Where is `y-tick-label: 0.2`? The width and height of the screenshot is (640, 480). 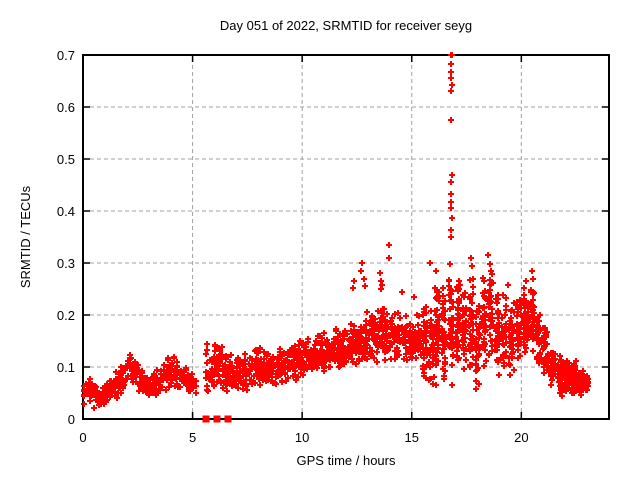 y-tick-label: 0.2 is located at coordinates (66, 315).